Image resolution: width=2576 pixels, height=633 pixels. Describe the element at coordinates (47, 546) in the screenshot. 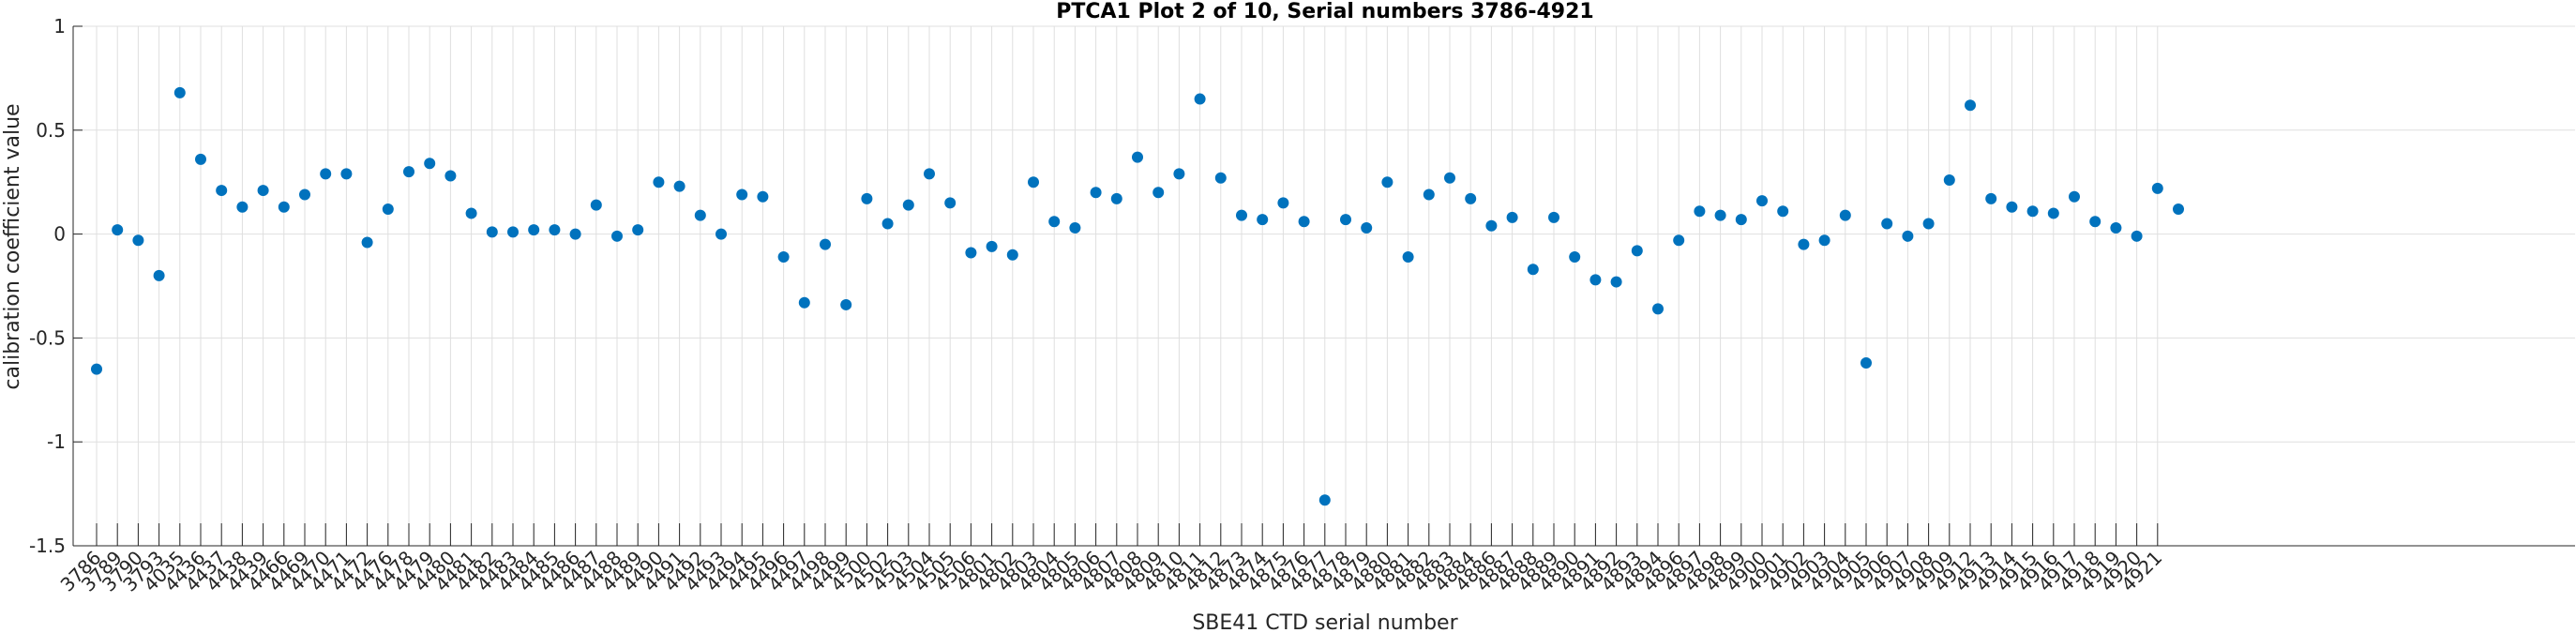

I see `y-tick-label: -1.5` at that location.